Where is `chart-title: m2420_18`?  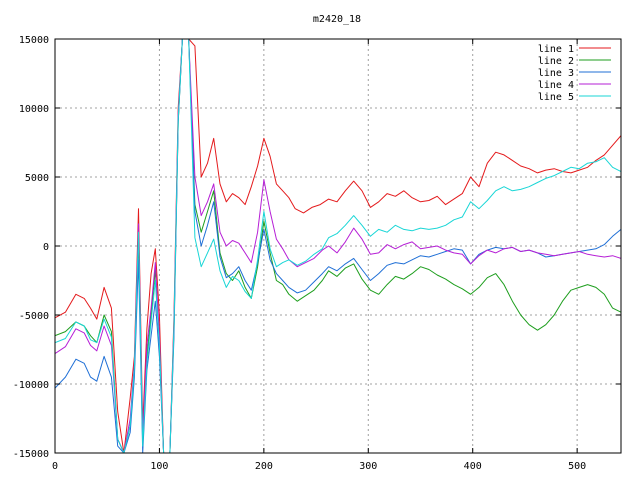 chart-title: m2420_18 is located at coordinates (337, 19).